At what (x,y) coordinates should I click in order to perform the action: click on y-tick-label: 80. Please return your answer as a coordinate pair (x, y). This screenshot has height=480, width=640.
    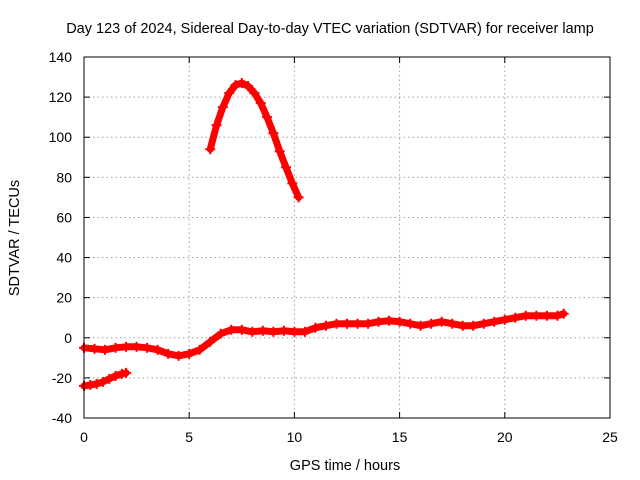
    Looking at the image, I should click on (64, 177).